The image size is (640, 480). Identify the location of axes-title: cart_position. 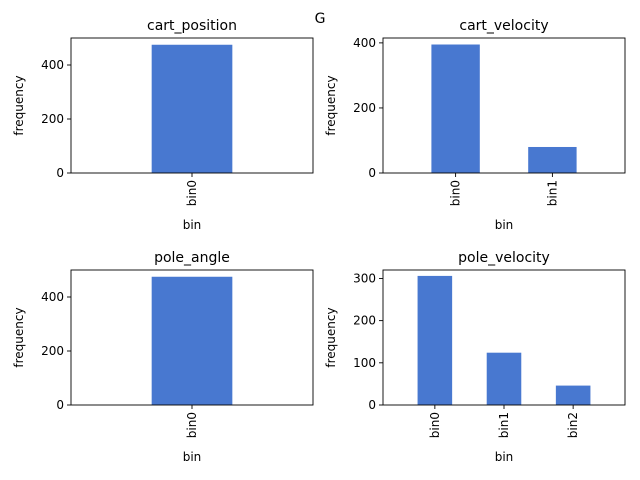
(192, 26).